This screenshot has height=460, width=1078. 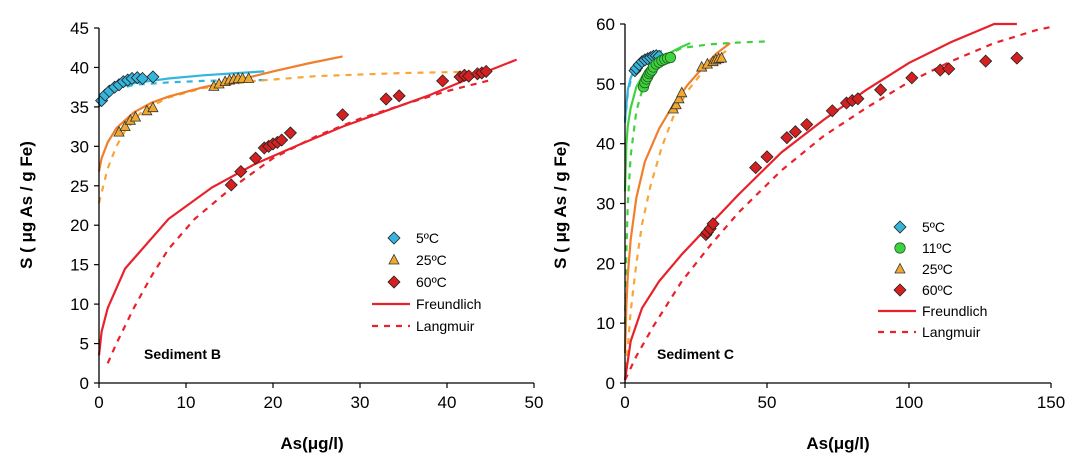 What do you see at coordinates (695, 354) in the screenshot?
I see `panel-label: Sediment C` at bounding box center [695, 354].